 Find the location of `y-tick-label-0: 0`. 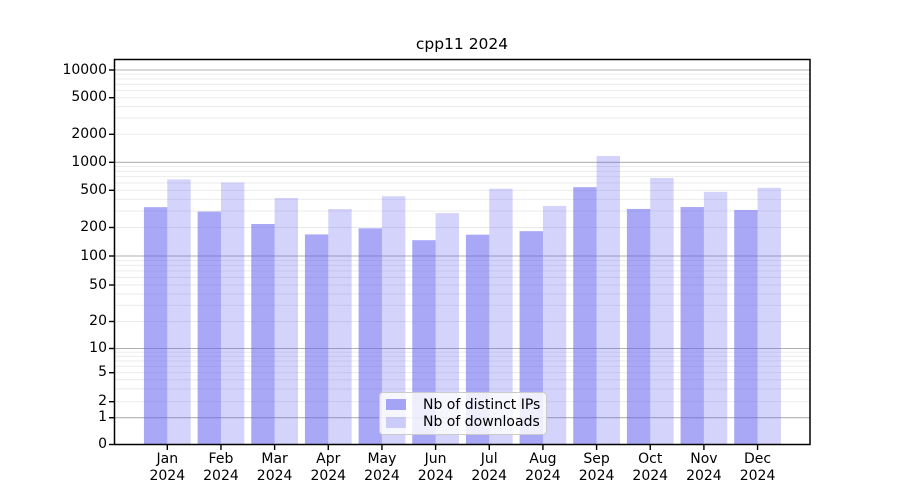

y-tick-label-0: 0 is located at coordinates (102, 444).